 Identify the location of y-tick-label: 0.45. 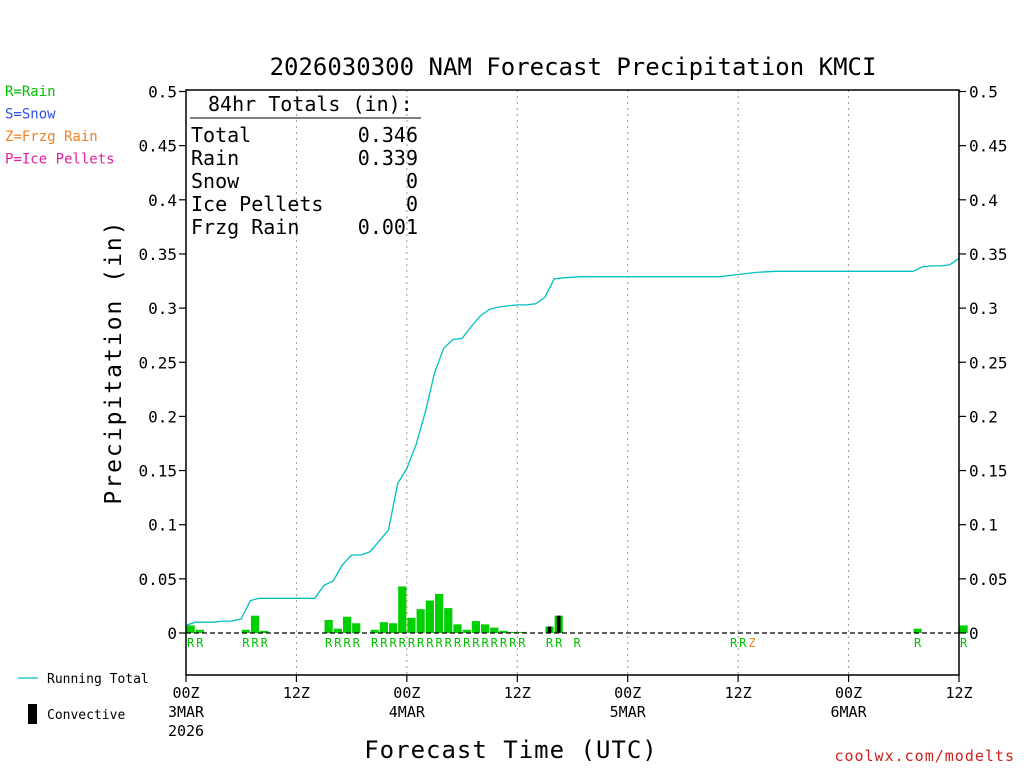
(157, 146).